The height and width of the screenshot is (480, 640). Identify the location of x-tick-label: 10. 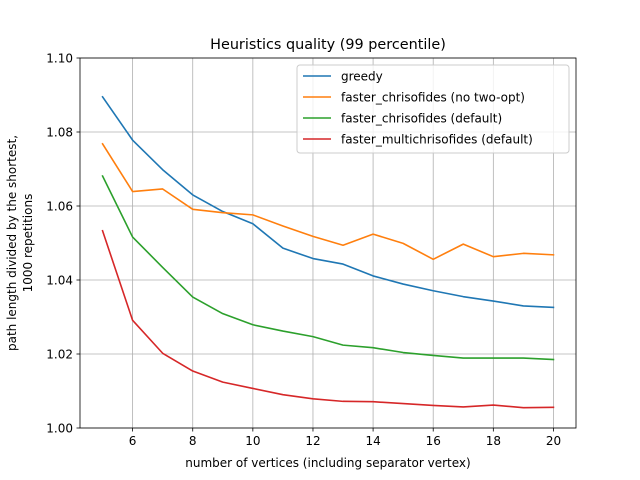
(252, 441).